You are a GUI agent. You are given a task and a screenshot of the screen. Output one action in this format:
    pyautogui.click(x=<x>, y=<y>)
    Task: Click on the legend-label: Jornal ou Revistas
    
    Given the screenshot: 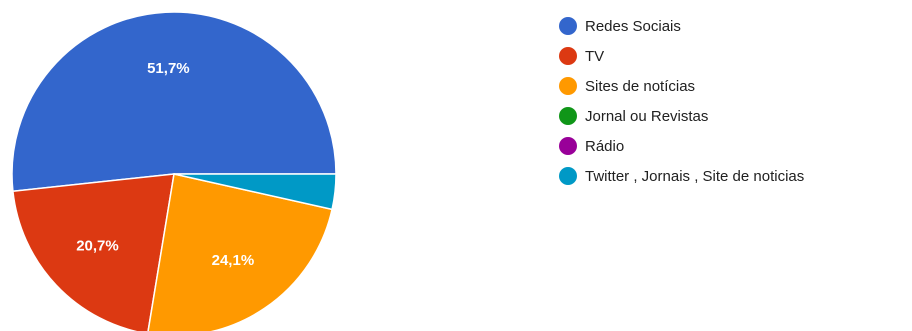 What is the action you would take?
    pyautogui.click(x=647, y=116)
    